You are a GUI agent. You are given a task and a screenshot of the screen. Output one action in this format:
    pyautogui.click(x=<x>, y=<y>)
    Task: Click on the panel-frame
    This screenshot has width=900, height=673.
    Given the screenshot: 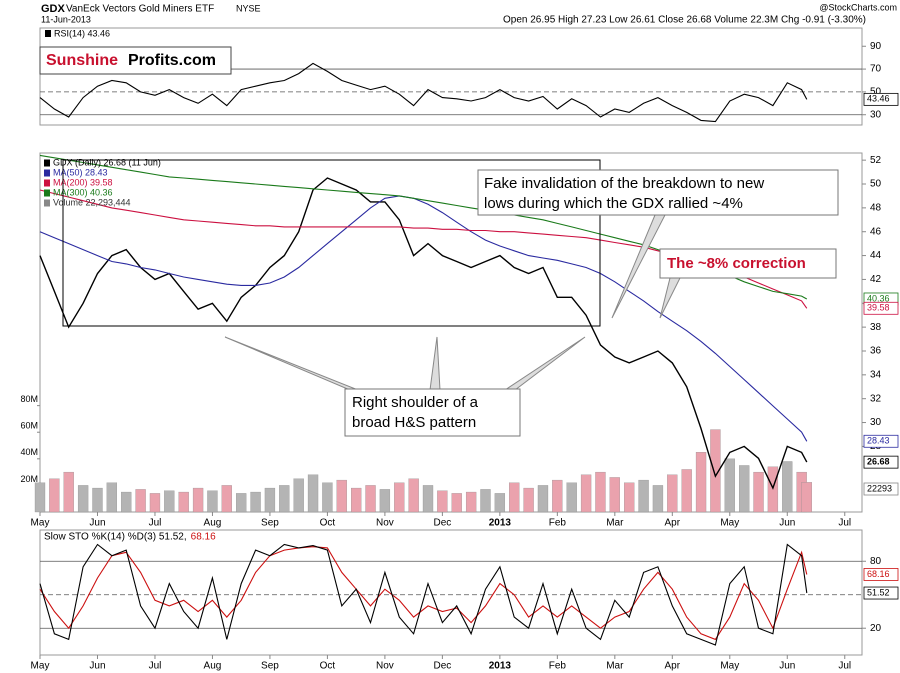 What is the action you would take?
    pyautogui.click(x=451, y=76)
    